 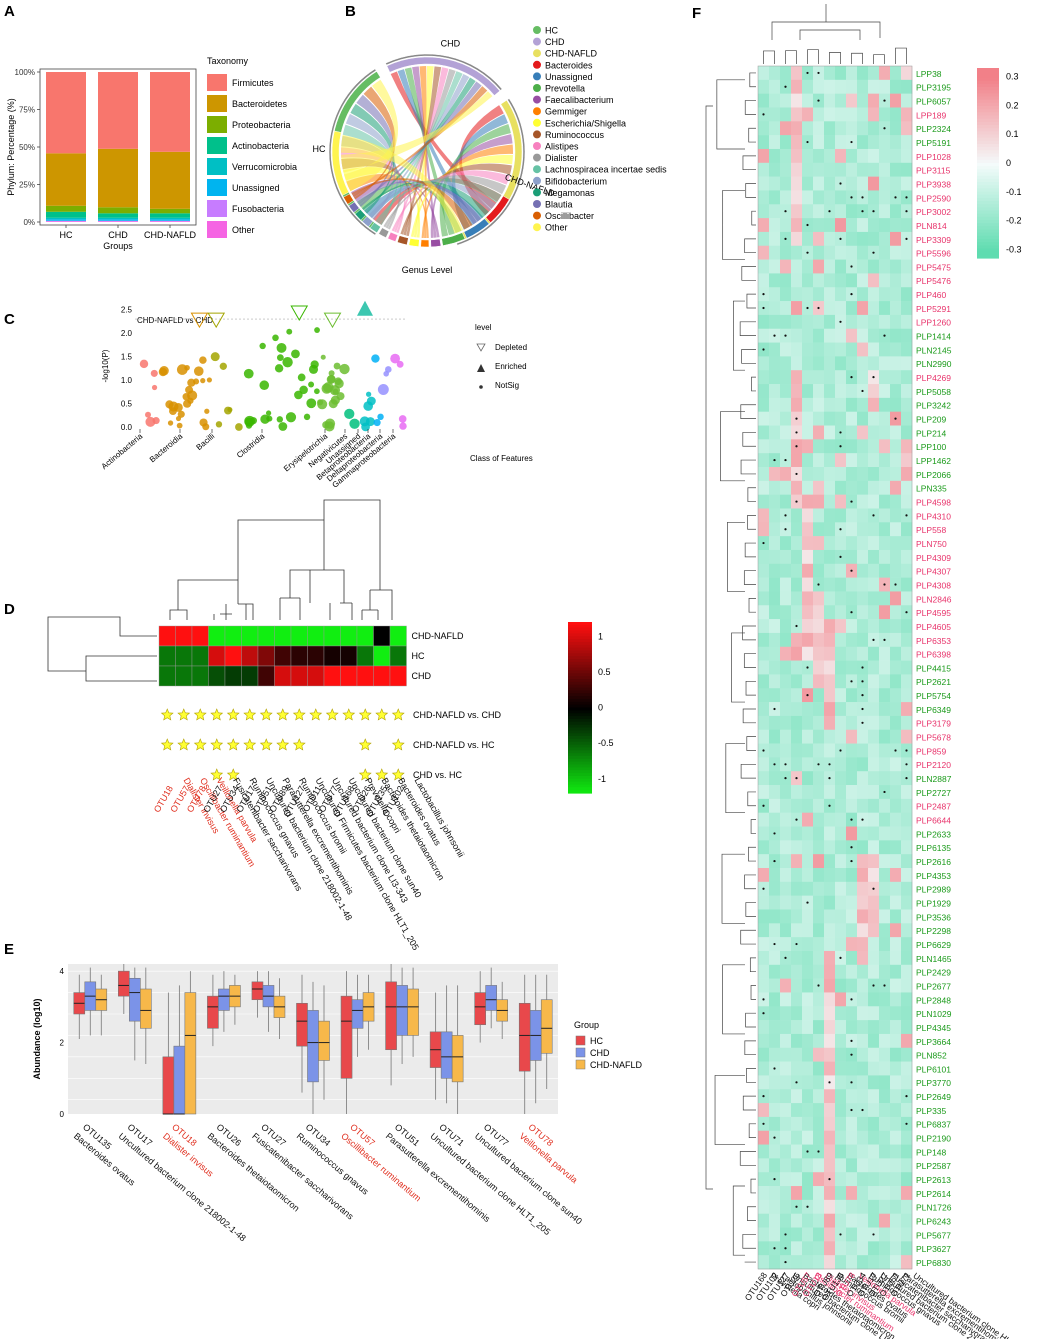 I want to click on row-label: PLP5476, so click(x=933, y=281).